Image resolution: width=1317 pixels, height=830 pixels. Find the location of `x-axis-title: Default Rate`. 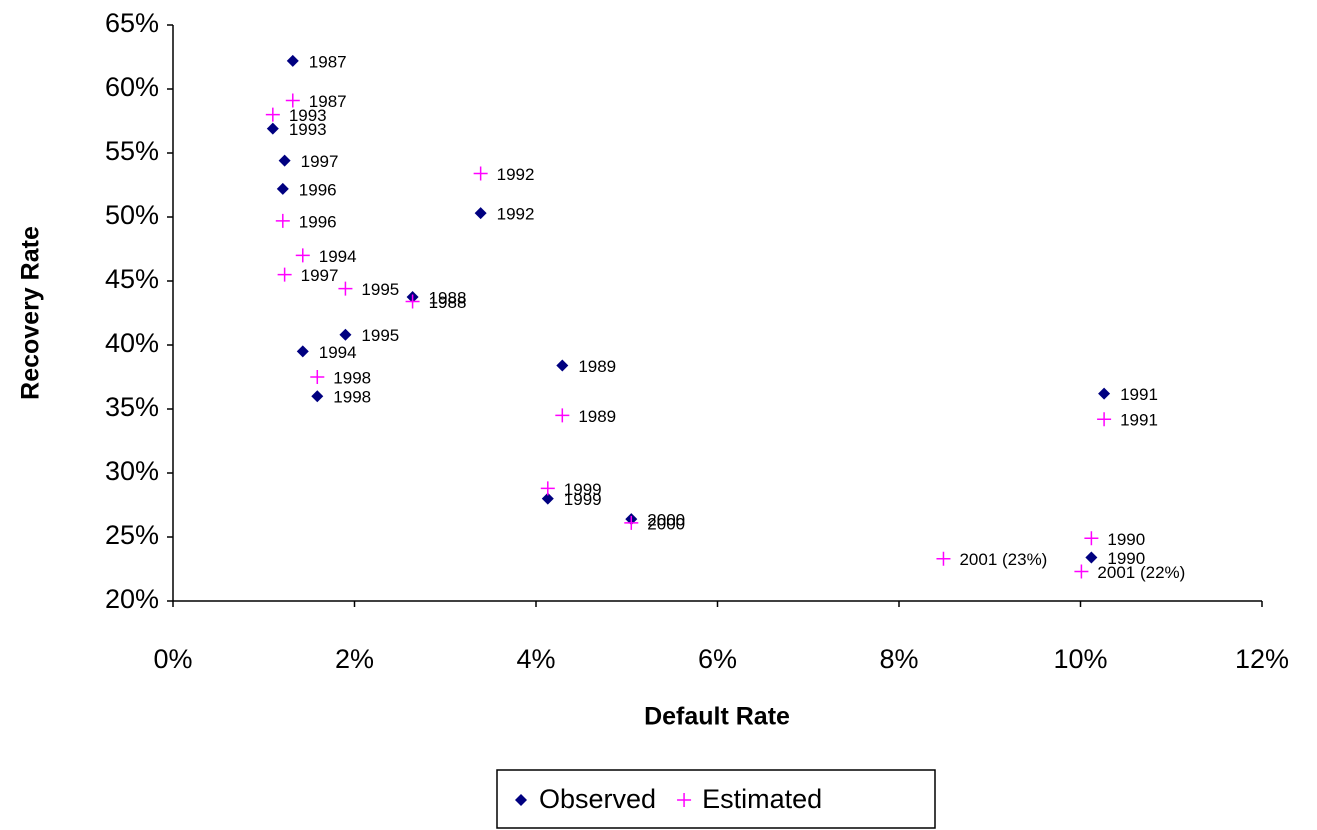

x-axis-title: Default Rate is located at coordinates (717, 717).